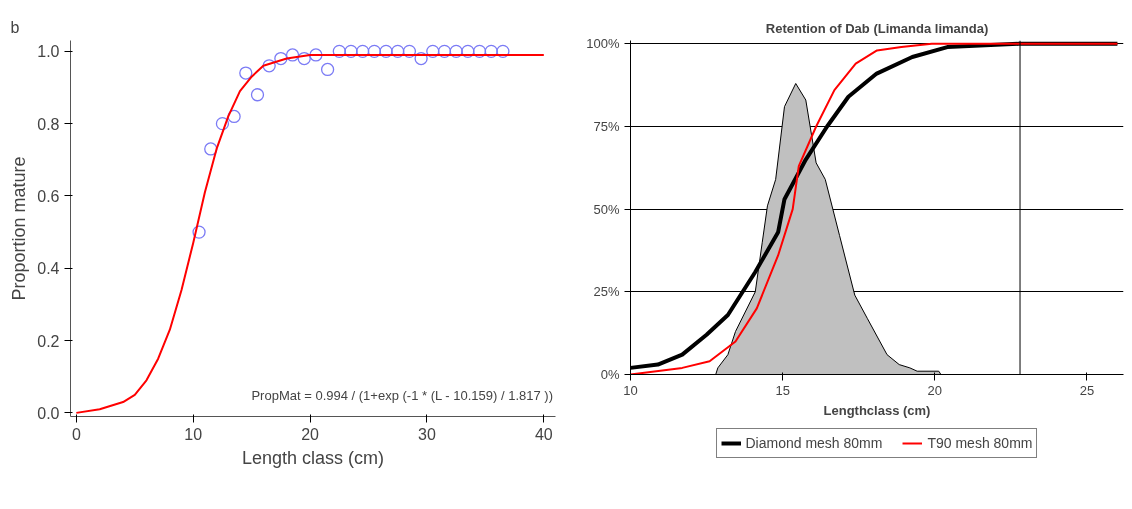  Describe the element at coordinates (48, 341) in the screenshot. I see `y-tick-label: 0.2` at that location.